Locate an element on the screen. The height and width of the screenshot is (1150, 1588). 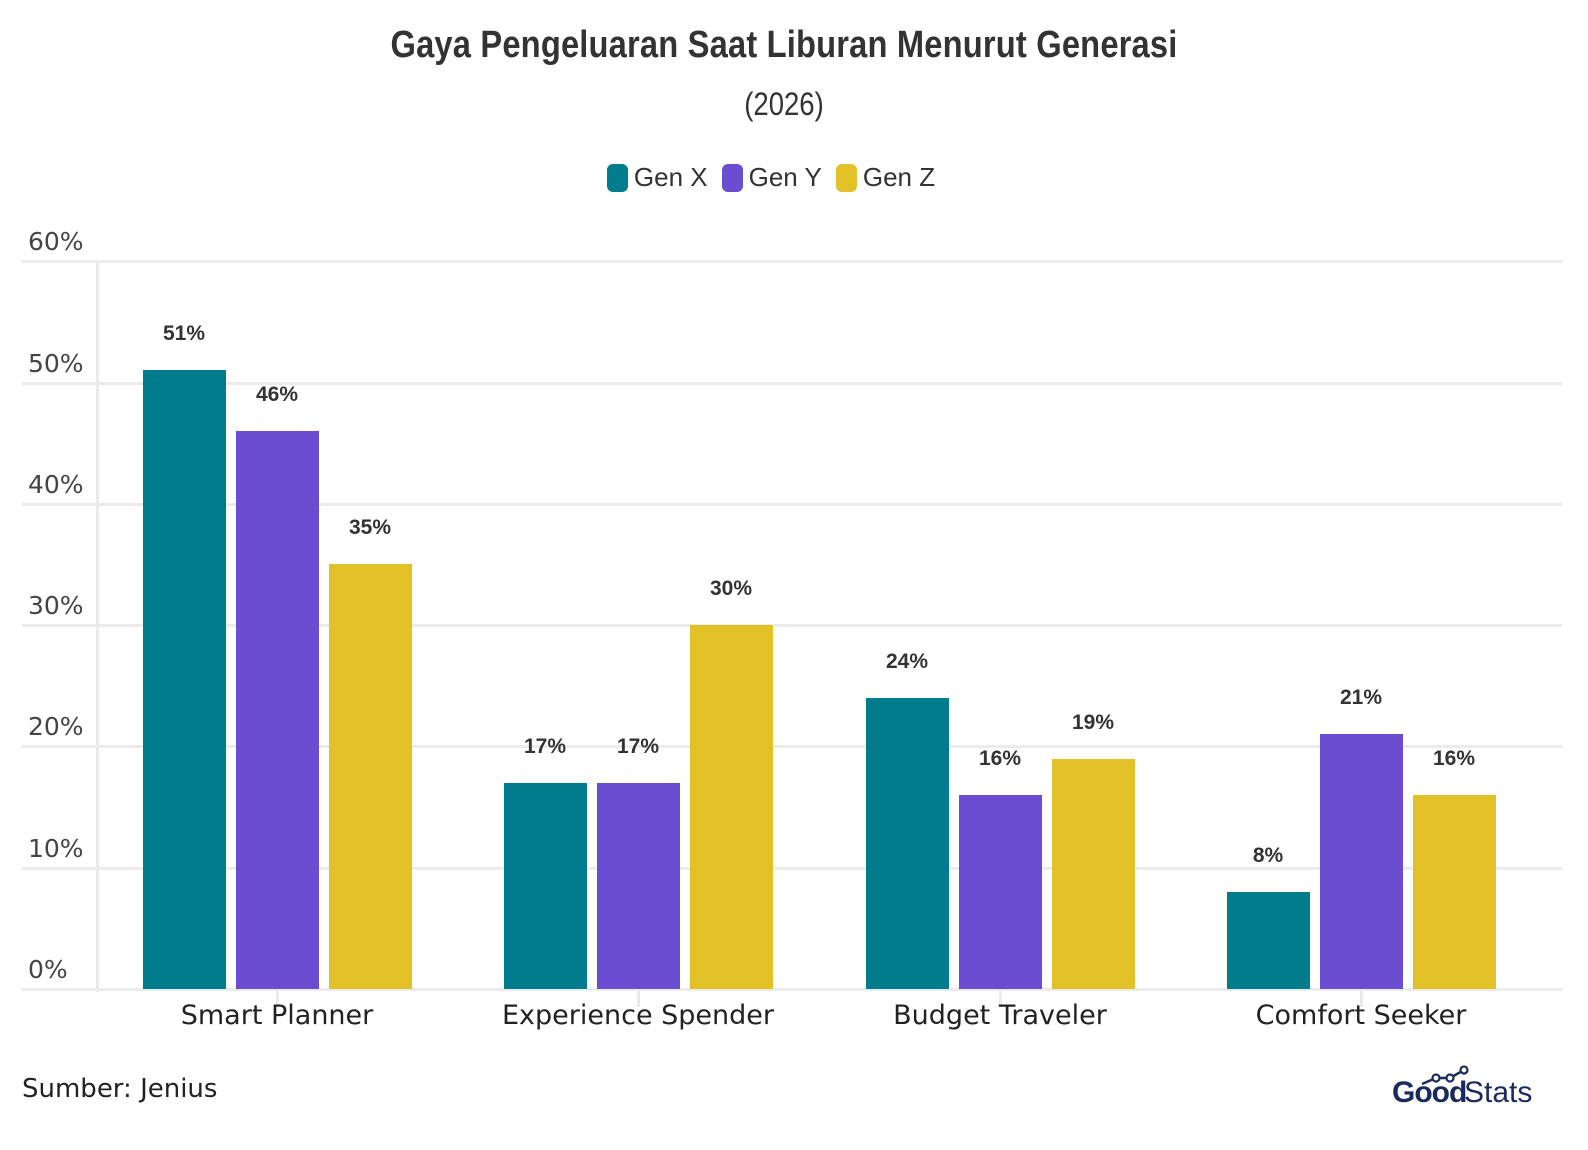
x-category-label: Budget Traveler is located at coordinates (1000, 1015).